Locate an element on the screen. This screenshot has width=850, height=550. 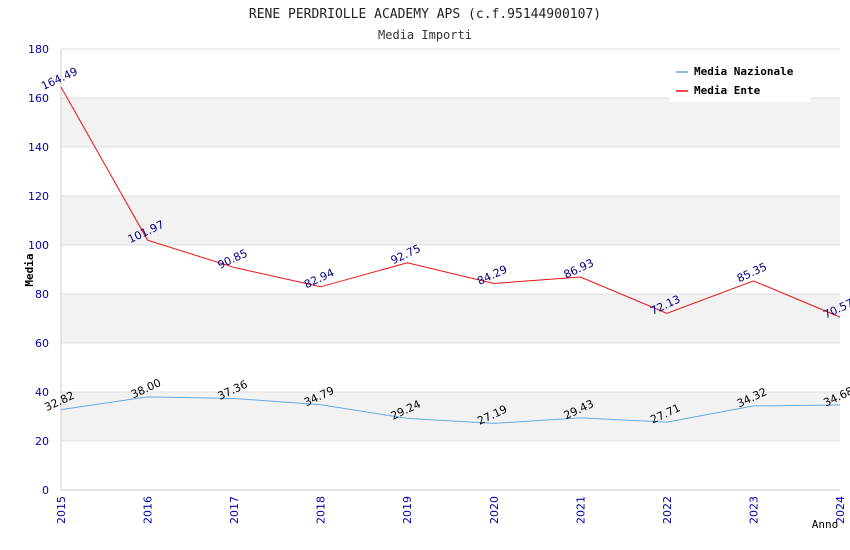
data-label: 90.85 is located at coordinates (233, 259).